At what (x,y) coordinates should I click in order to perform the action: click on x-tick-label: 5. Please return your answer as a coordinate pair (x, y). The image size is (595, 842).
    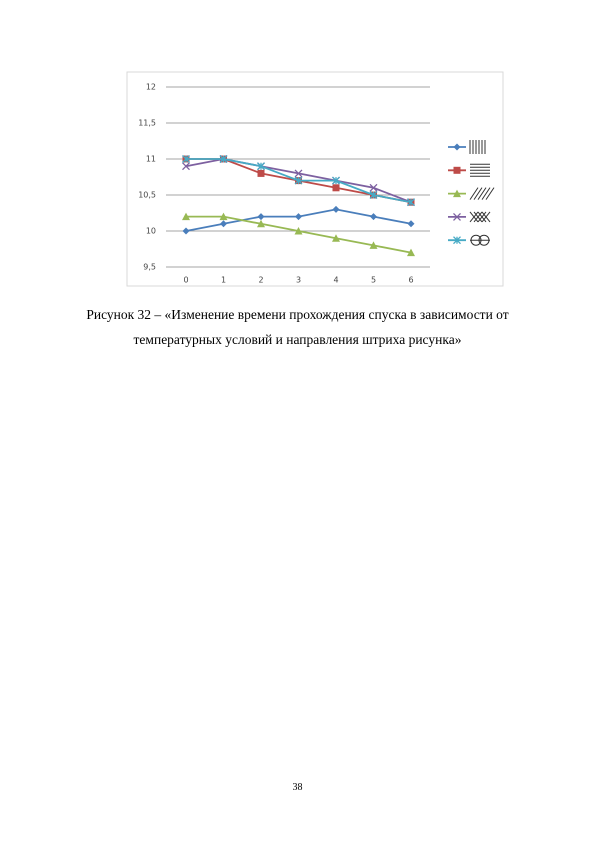
    Looking at the image, I should click on (373, 280).